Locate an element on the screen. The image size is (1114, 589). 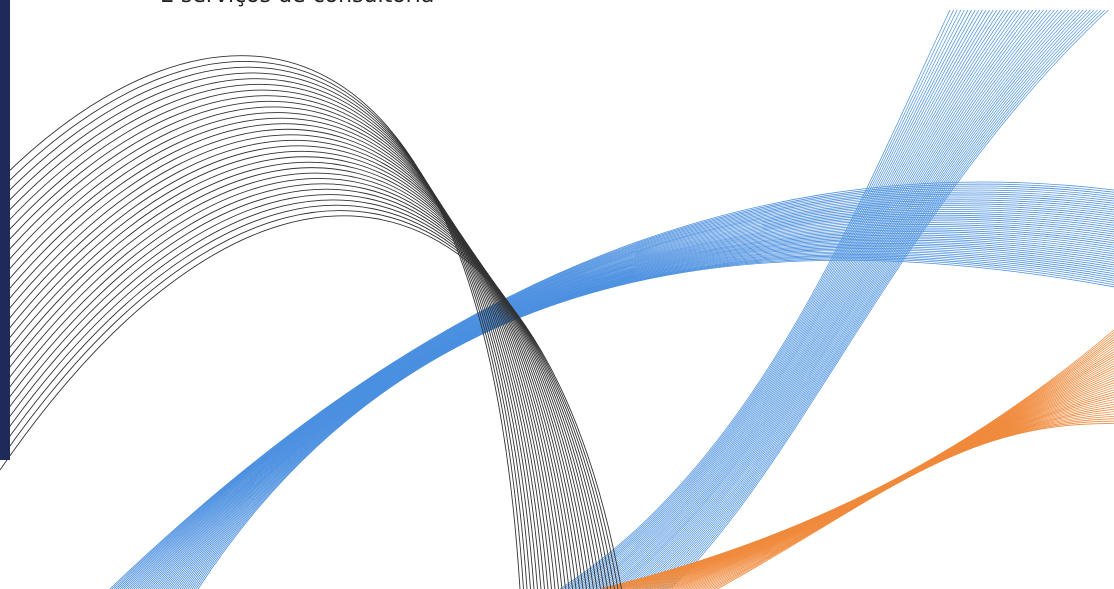
orange-wave is located at coordinates (915, 506).